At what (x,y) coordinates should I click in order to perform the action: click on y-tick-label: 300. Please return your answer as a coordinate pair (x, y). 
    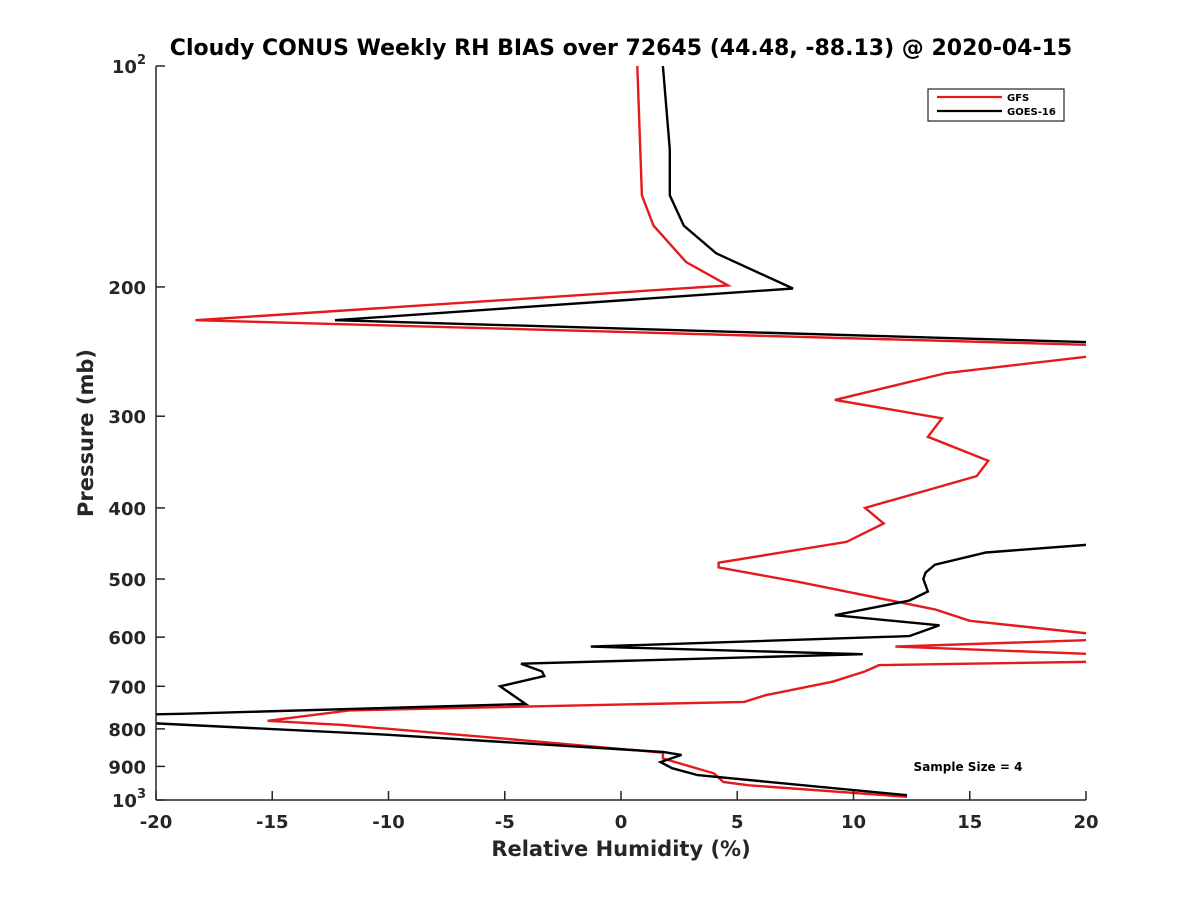
    Looking at the image, I should click on (127, 417).